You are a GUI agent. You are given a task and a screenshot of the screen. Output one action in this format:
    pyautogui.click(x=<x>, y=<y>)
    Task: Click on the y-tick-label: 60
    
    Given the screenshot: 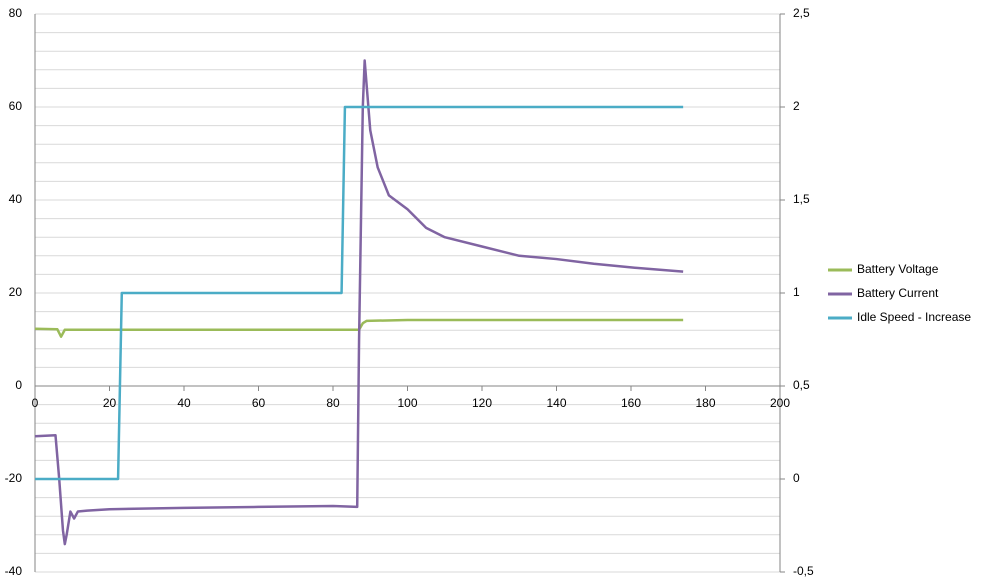 What is the action you would take?
    pyautogui.click(x=16, y=106)
    